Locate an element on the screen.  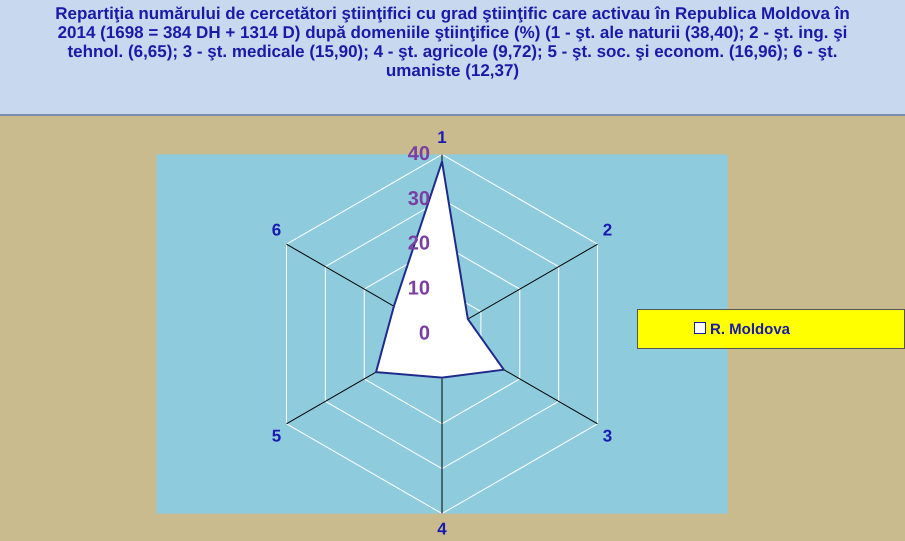
spoke-label: 6 is located at coordinates (277, 230).